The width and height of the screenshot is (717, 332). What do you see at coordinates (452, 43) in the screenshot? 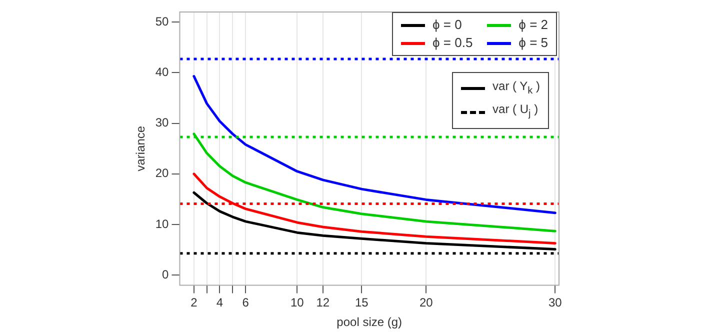
I see `legend-label: ϕ = 0.5` at bounding box center [452, 43].